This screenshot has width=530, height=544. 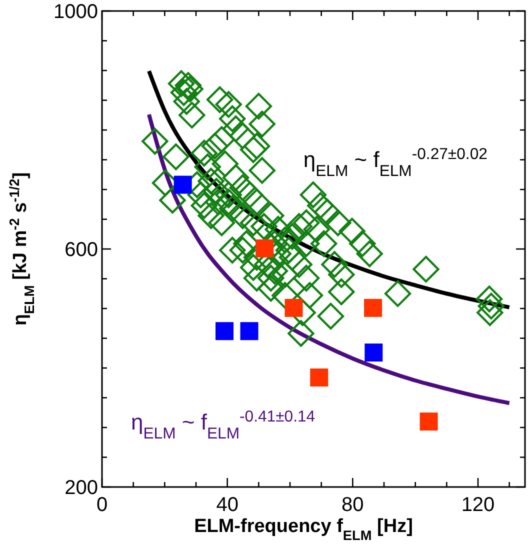 I want to click on y-tick-label: 200, so click(x=81, y=488).